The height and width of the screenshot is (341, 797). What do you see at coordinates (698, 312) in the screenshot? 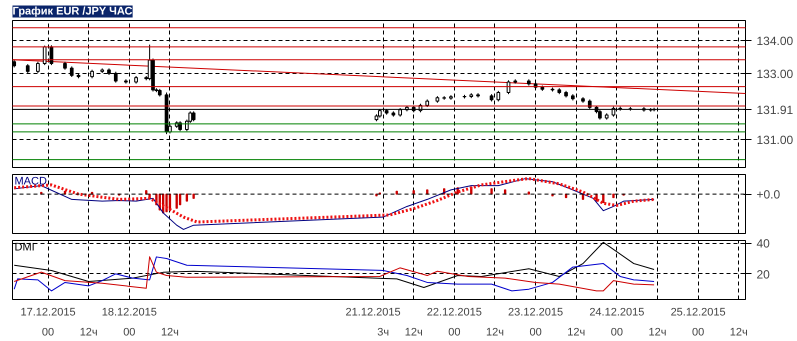
I see `x2-tick-label: 25.12.2015` at bounding box center [698, 312].